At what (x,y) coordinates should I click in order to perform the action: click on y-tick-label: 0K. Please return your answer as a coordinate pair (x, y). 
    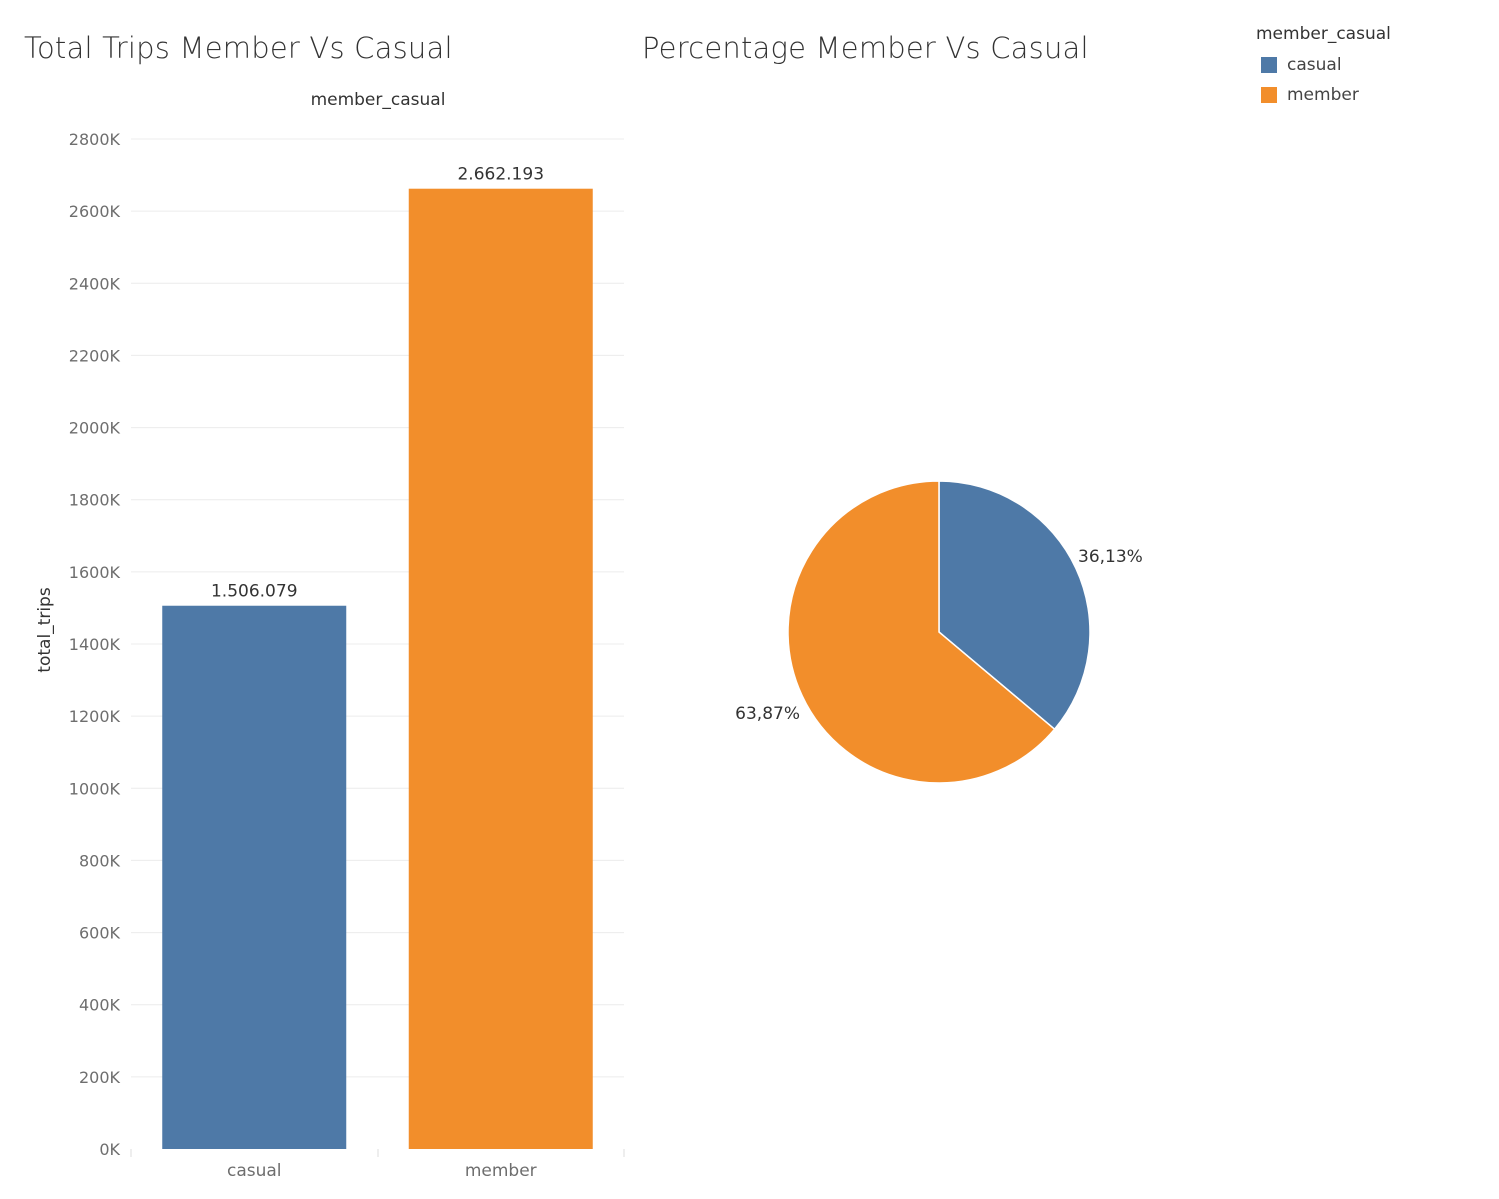
    Looking at the image, I should click on (109, 1149).